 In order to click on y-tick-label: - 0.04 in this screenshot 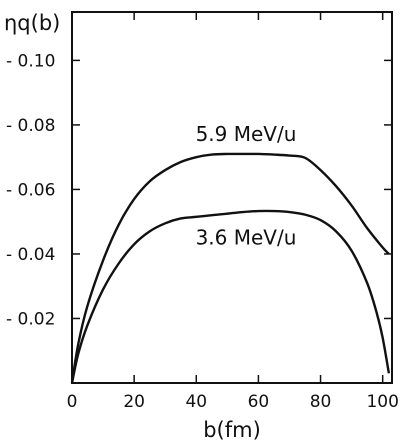, I will do `click(30, 255)`.